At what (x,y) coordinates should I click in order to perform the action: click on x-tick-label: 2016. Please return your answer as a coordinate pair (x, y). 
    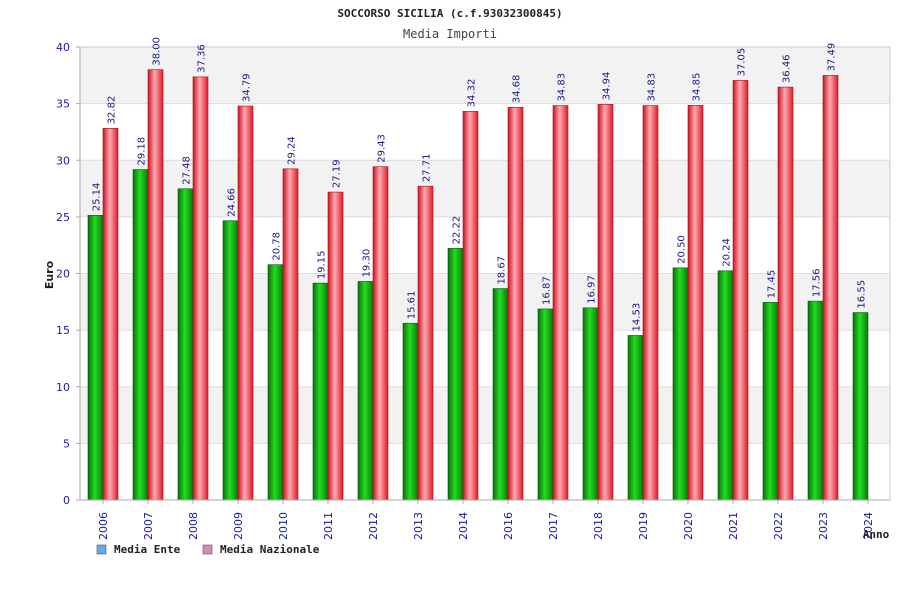
    Looking at the image, I should click on (508, 526).